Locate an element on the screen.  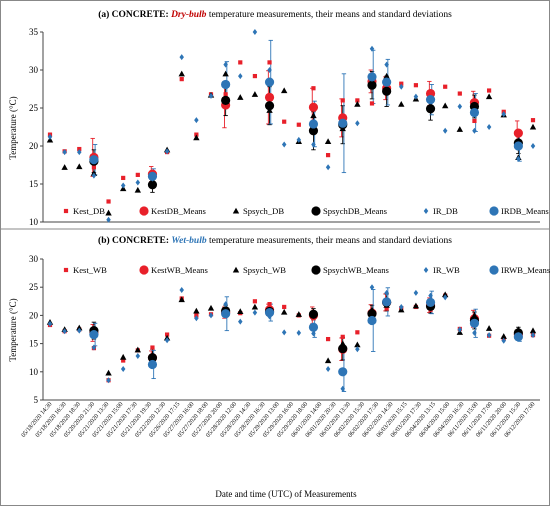
legend-item: KestDB_Means is located at coordinates (173, 211).